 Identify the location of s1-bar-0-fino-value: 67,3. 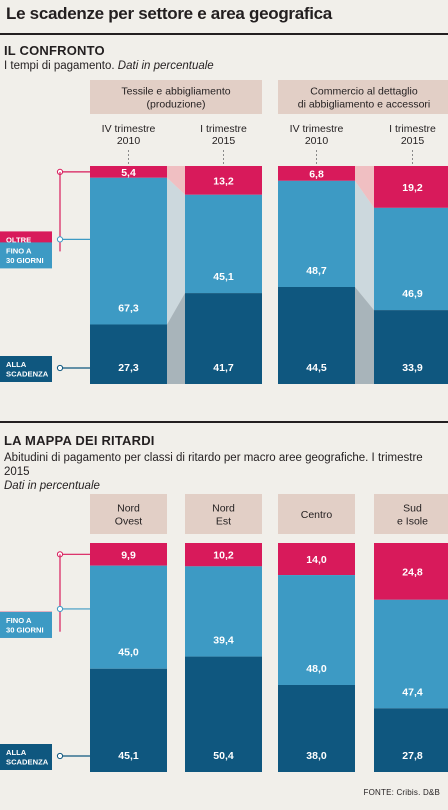
(128, 308).